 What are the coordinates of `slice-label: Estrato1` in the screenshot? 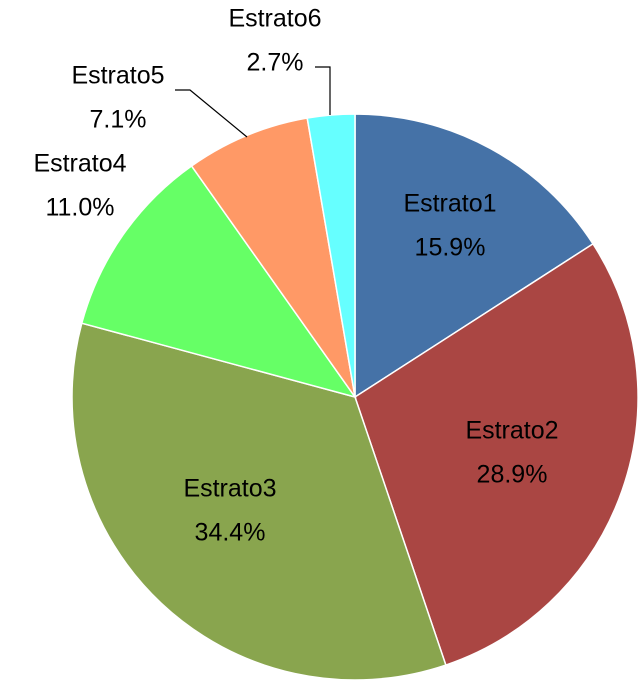 It's located at (449, 204).